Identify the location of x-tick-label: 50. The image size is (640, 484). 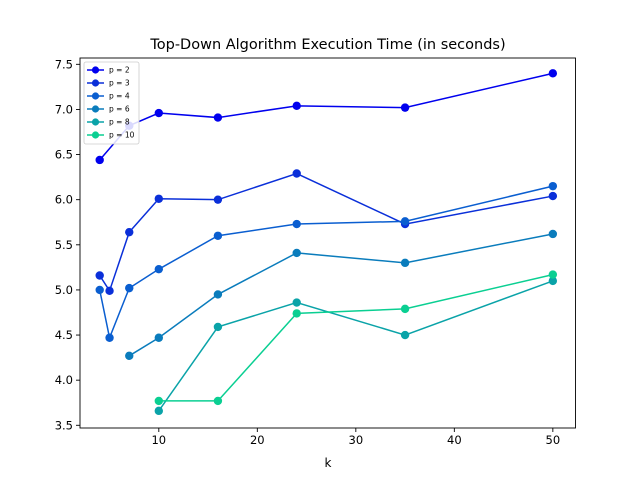
(553, 440).